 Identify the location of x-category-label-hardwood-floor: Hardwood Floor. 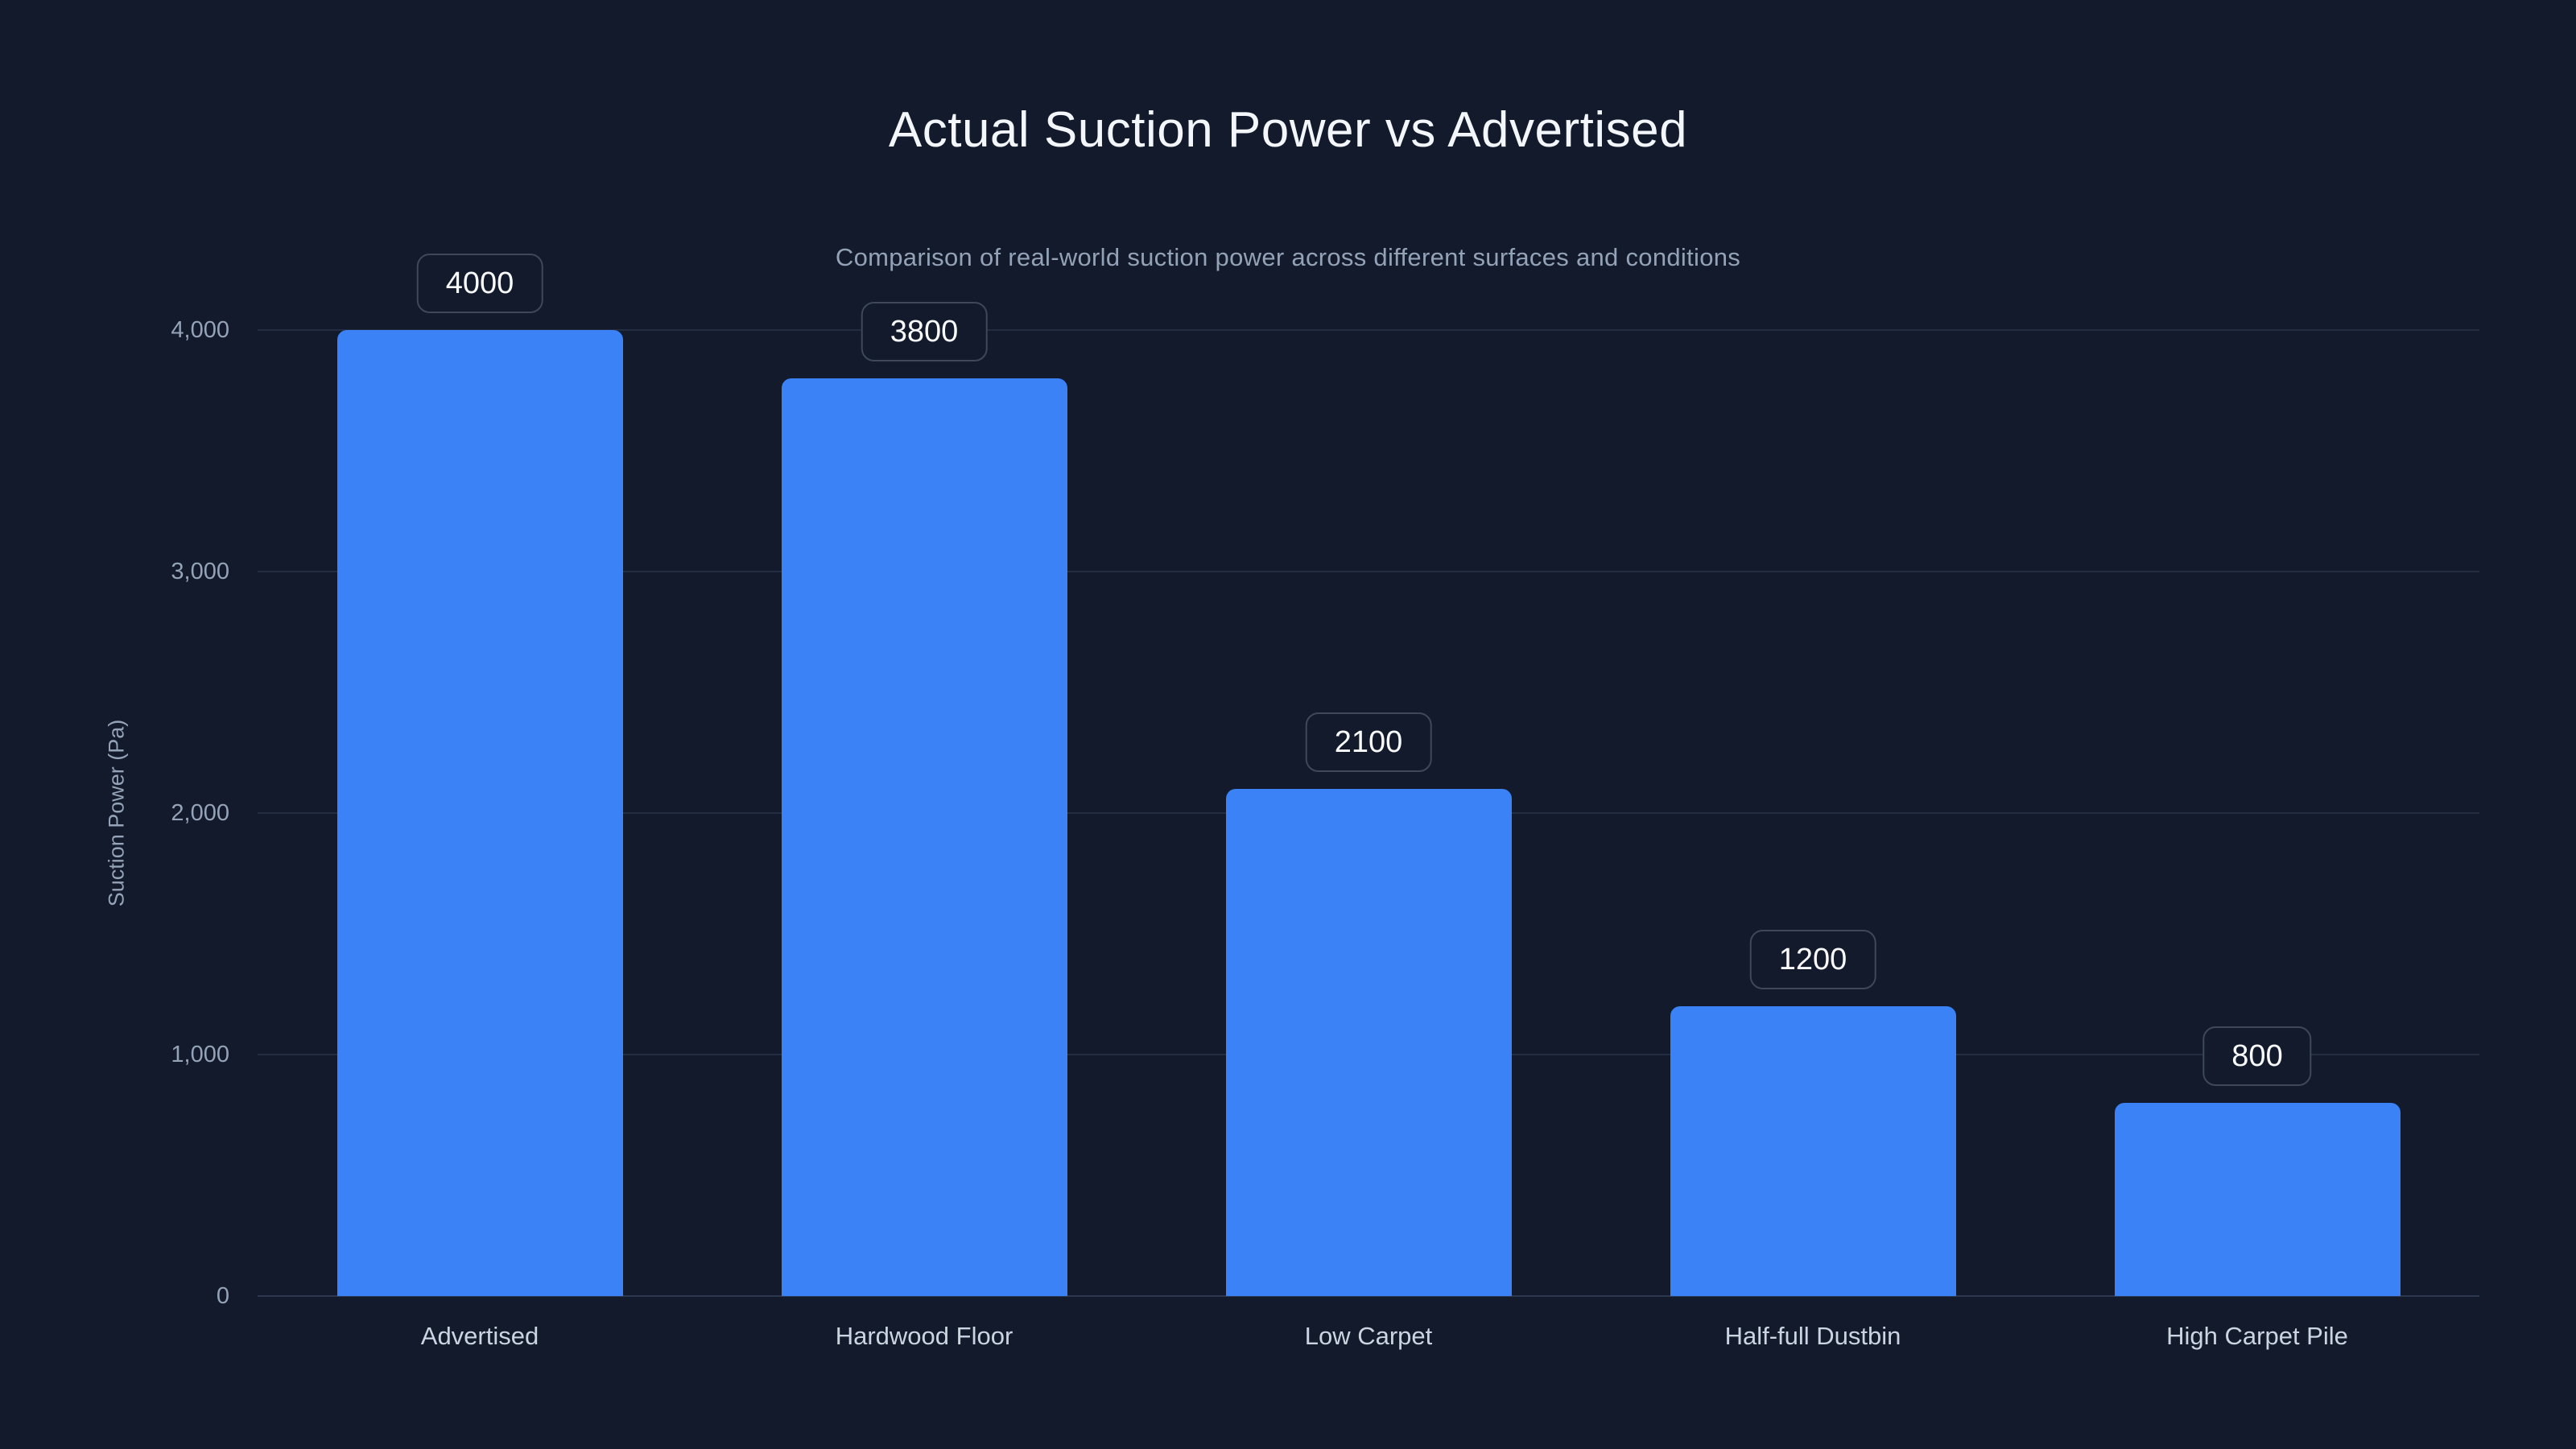
(924, 1336).